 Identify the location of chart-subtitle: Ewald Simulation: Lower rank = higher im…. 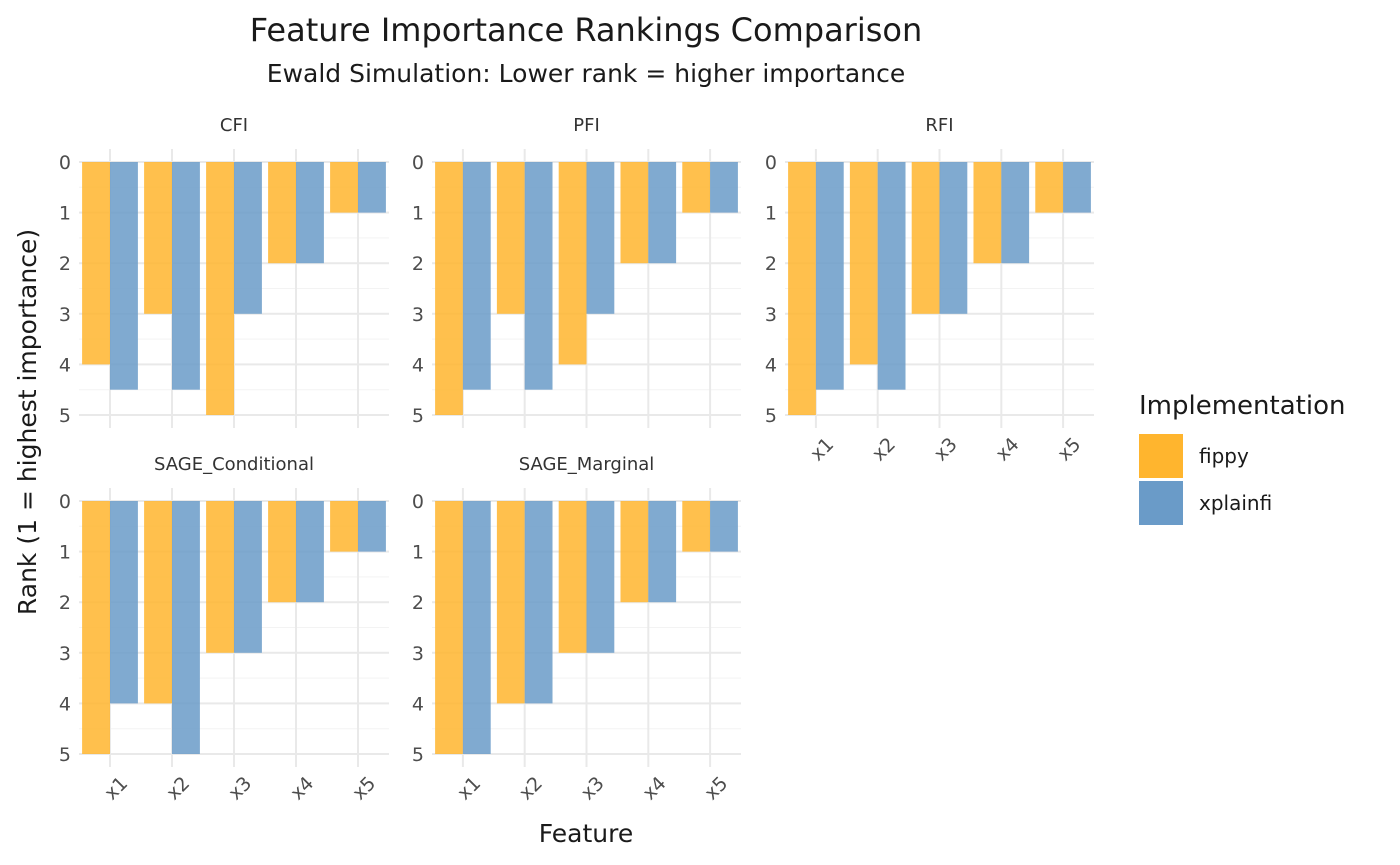
(586, 73).